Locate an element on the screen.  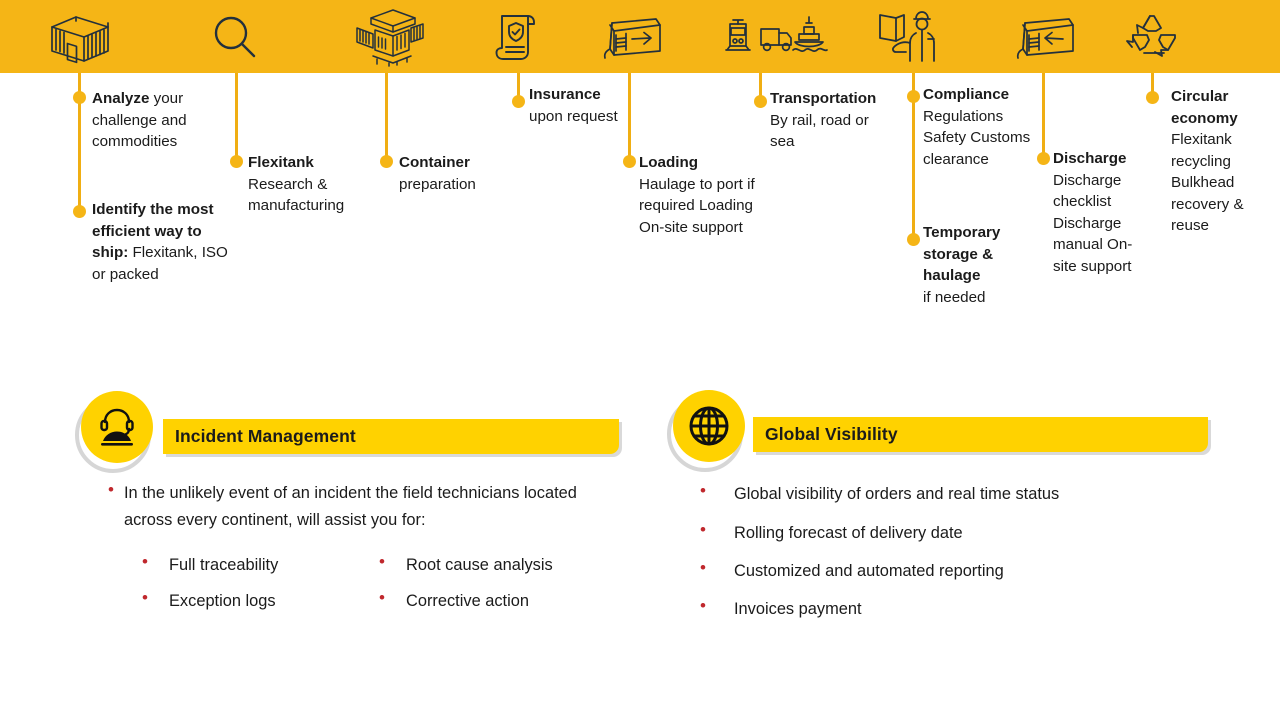
global-bullet-text: Customized and automated reporting is located at coordinates (869, 571).